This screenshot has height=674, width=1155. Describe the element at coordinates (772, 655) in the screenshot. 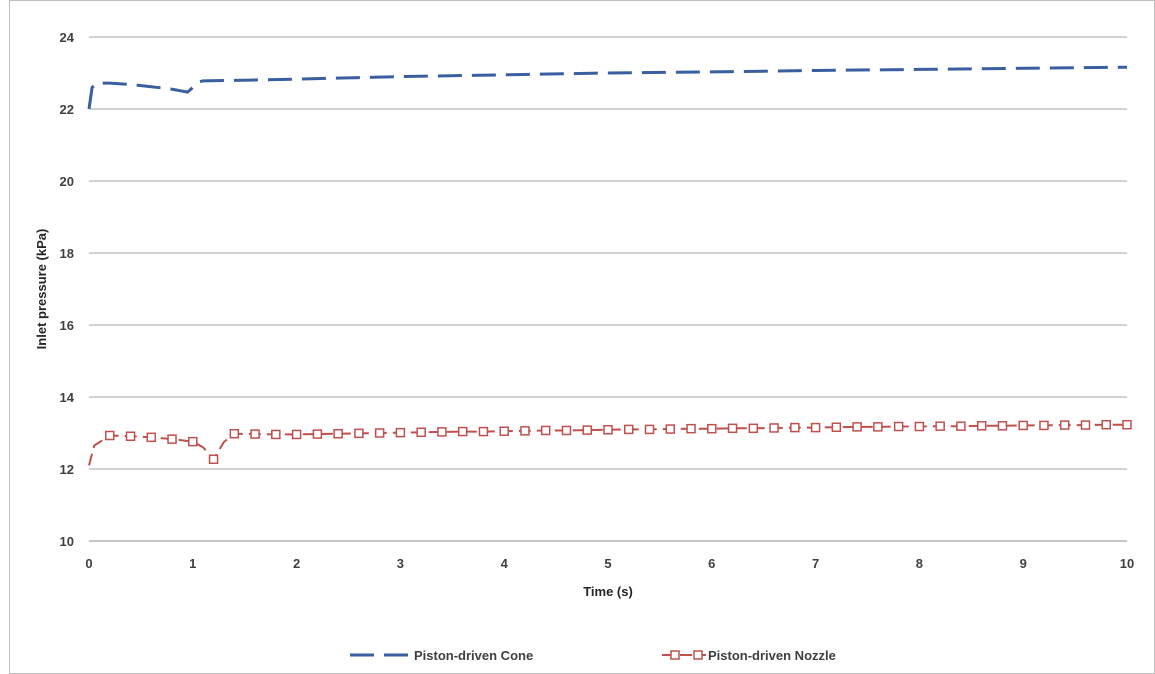

I see `legend-label-nozzle: Piston-driven Nozzle` at that location.